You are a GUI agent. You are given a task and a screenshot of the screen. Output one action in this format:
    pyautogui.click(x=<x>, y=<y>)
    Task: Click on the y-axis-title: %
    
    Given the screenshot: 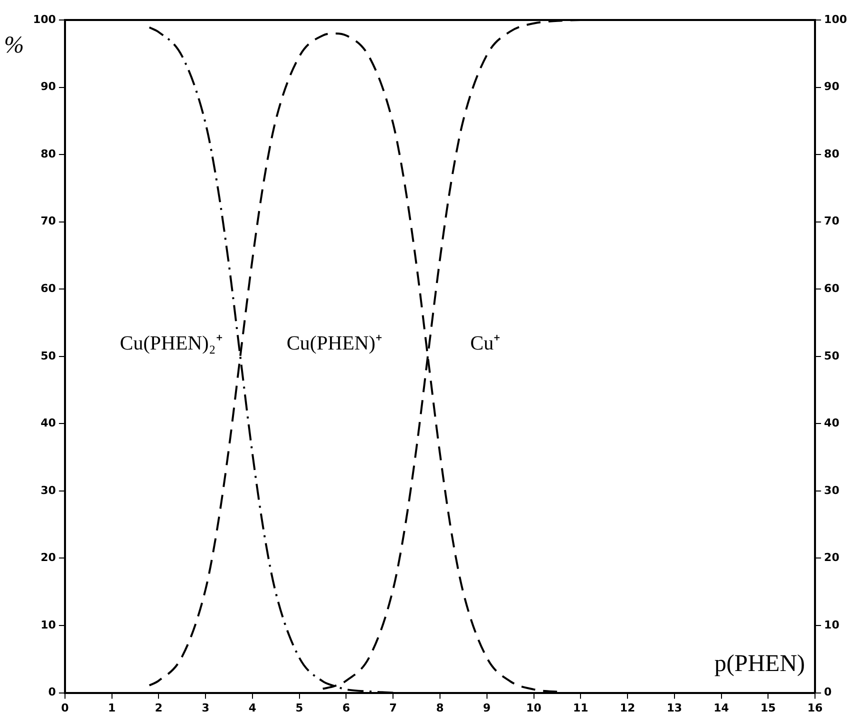 What is the action you would take?
    pyautogui.click(x=14, y=45)
    